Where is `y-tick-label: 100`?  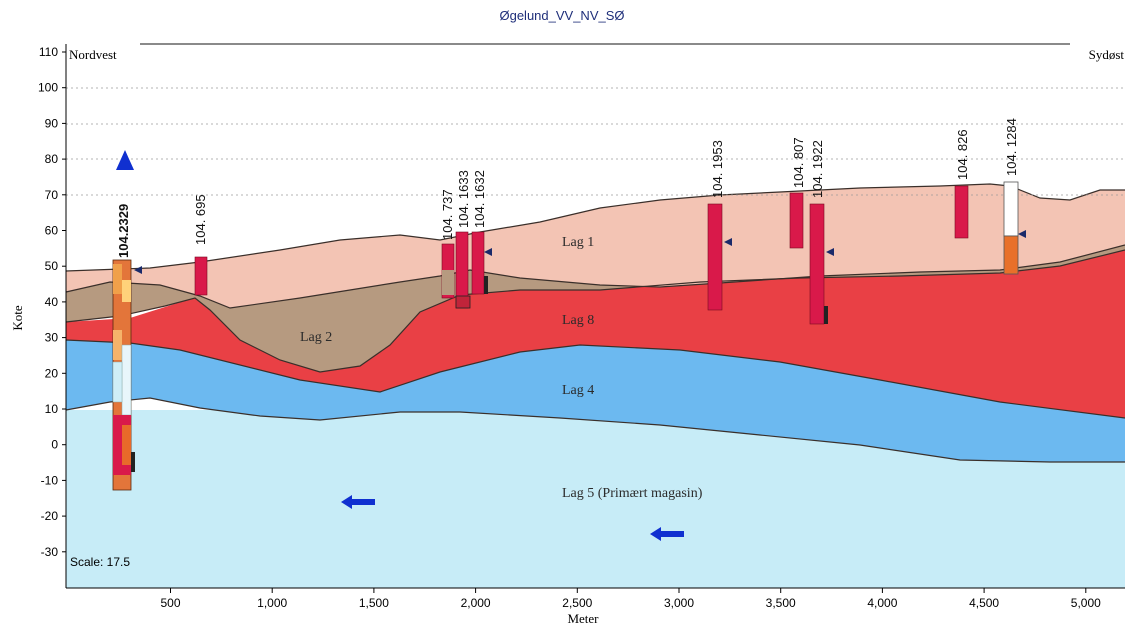
y-tick-label: 100 is located at coordinates (48, 88).